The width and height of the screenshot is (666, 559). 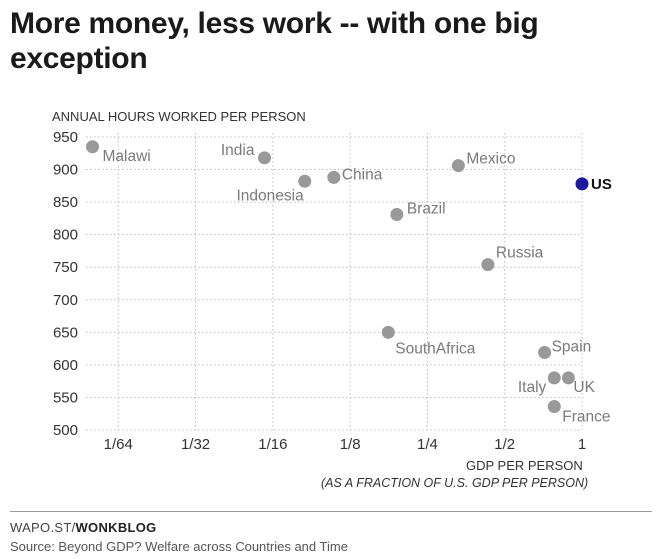 What do you see at coordinates (116, 527) in the screenshot?
I see `brand-name: WONKBLOG` at bounding box center [116, 527].